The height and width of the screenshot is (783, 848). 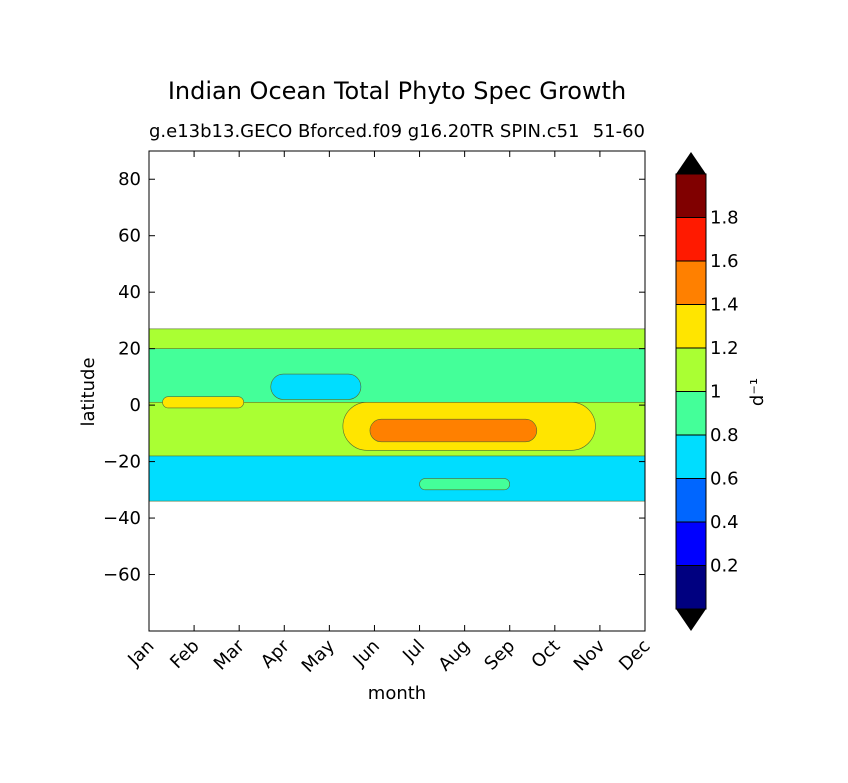 What do you see at coordinates (366, 653) in the screenshot?
I see `x-tick-label-5: Jun` at bounding box center [366, 653].